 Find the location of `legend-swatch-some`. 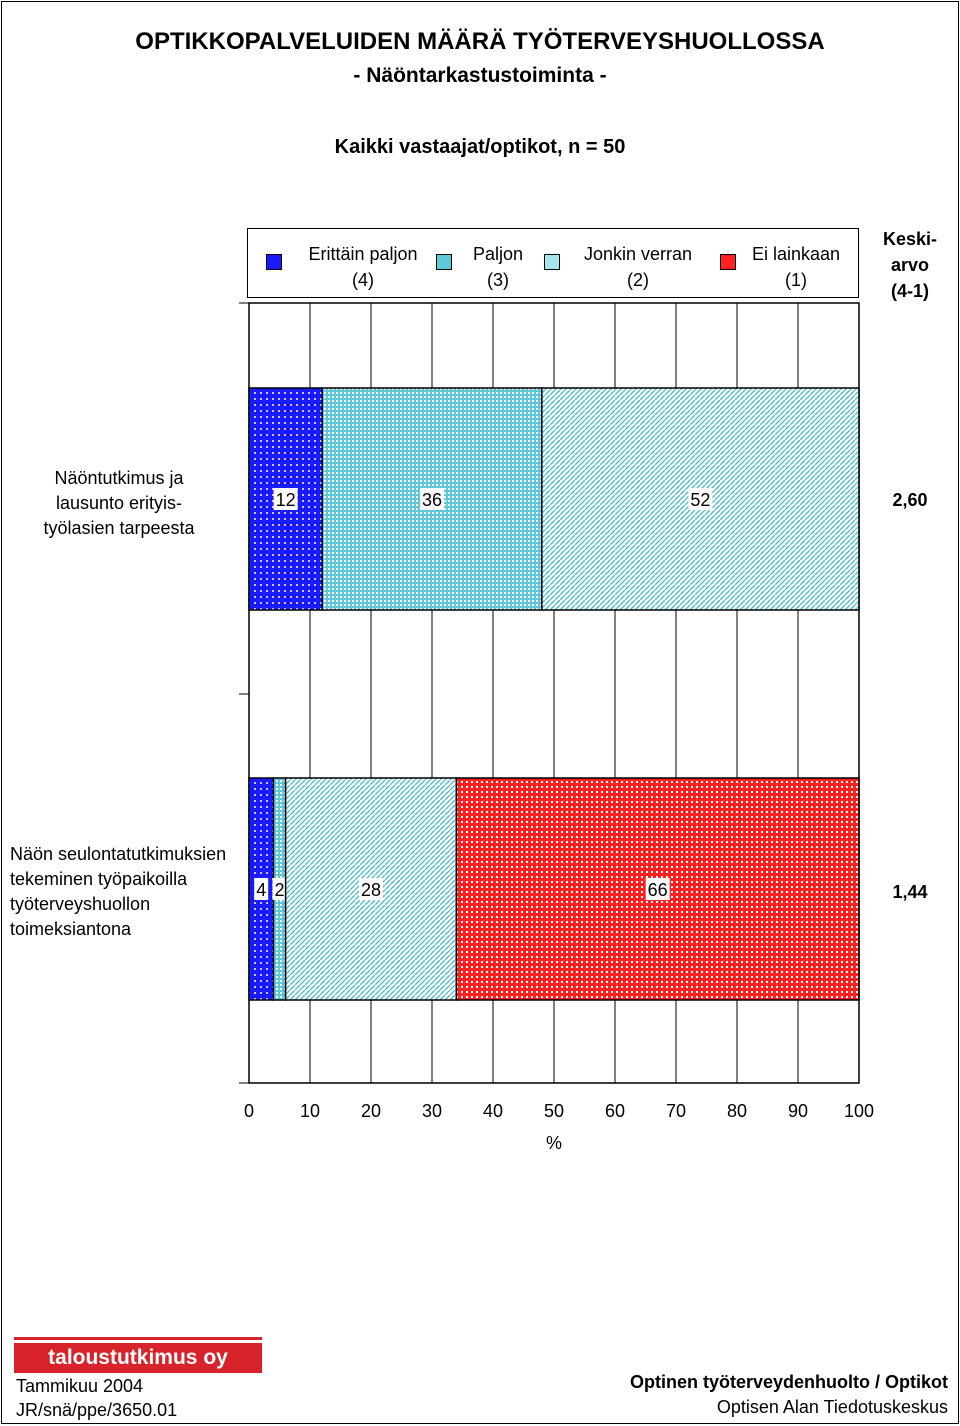

legend-swatch-some is located at coordinates (552, 262).